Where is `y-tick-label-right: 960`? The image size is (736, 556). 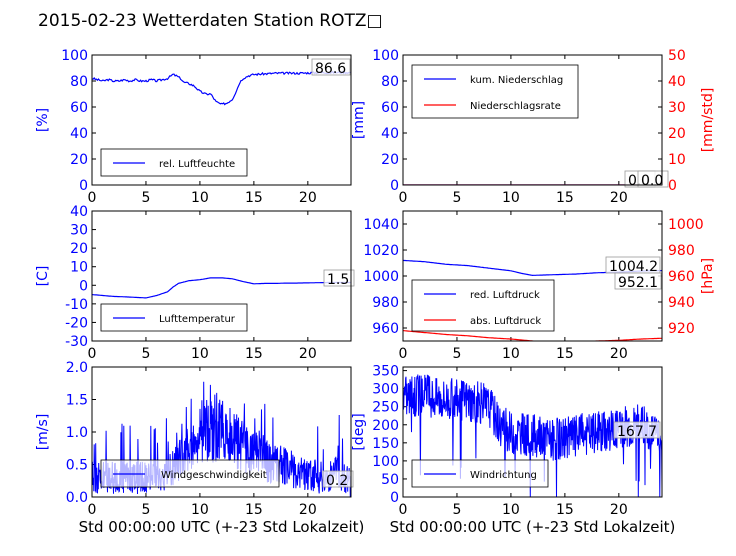
y-tick-label-right: 960 is located at coordinates (681, 277).